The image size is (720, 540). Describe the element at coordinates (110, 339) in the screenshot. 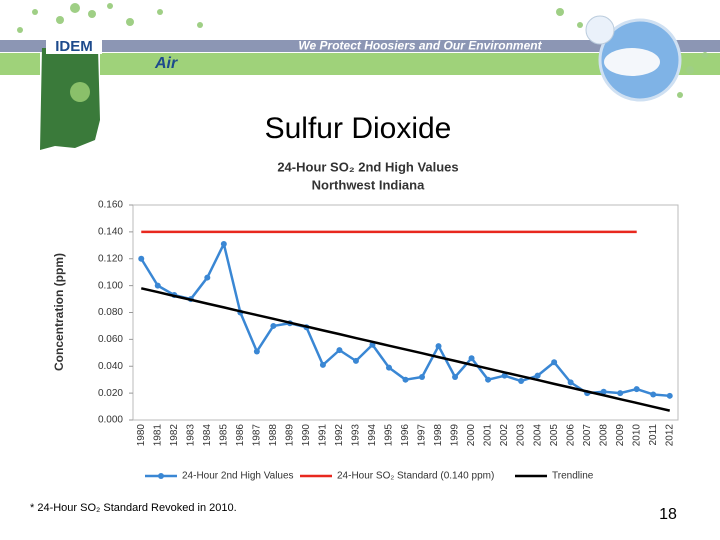

I see `y-tick-label: 0.060` at that location.